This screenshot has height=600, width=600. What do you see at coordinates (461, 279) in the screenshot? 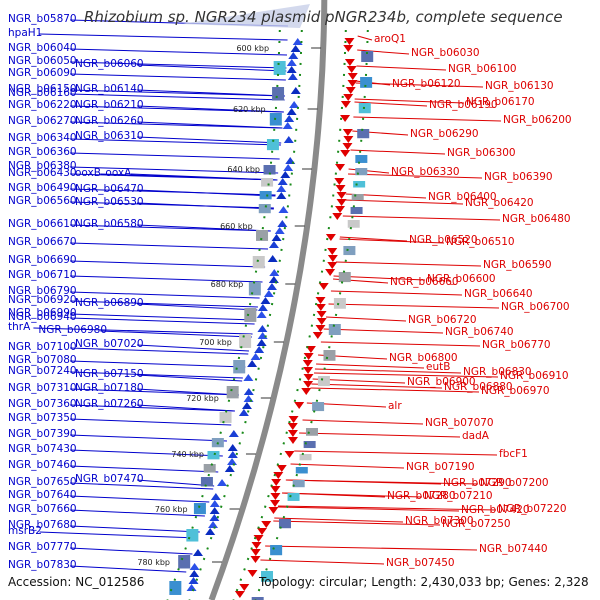
I see `gene-label: NGR_b06600` at bounding box center [461, 279].